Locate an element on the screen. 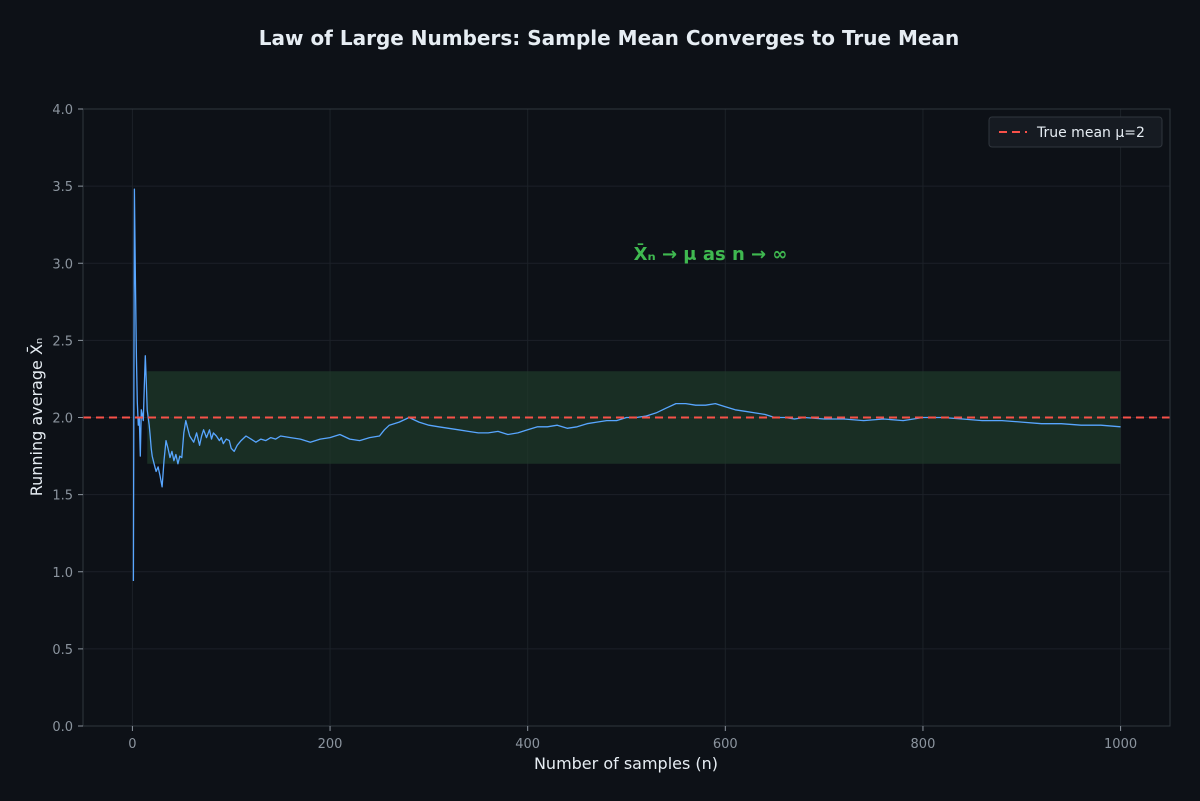  y-tick-label: 2.5 is located at coordinates (62, 341).